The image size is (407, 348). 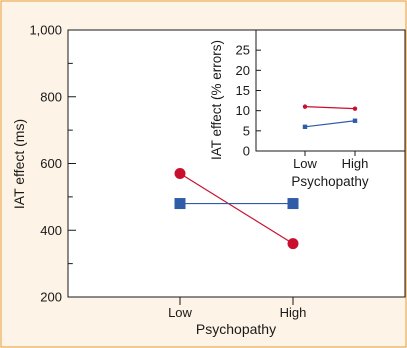 What do you see at coordinates (19, 164) in the screenshot?
I see `main-y-axis-title: IAT effect (ms)` at bounding box center [19, 164].